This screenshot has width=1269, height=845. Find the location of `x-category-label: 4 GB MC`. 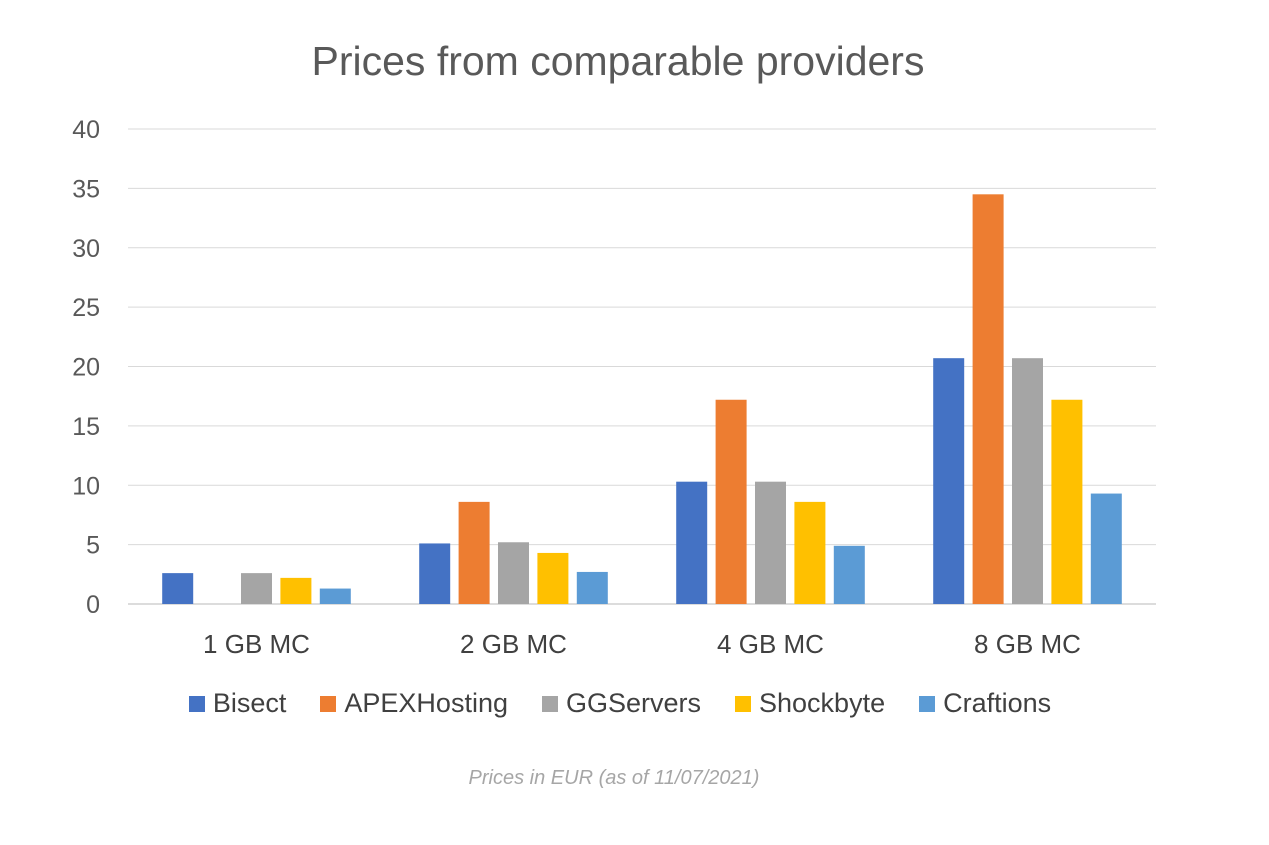

x-category-label: 4 GB MC is located at coordinates (770, 644).